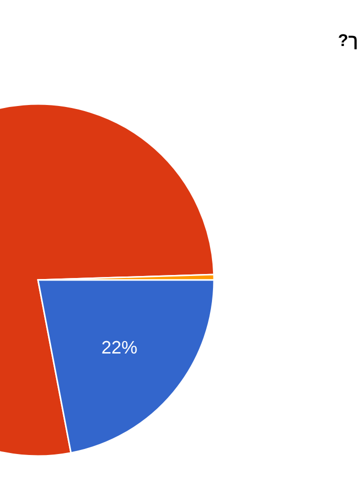 The image size is (360, 490). Describe the element at coordinates (119, 347) in the screenshot. I see `data-label: 22%` at that location.